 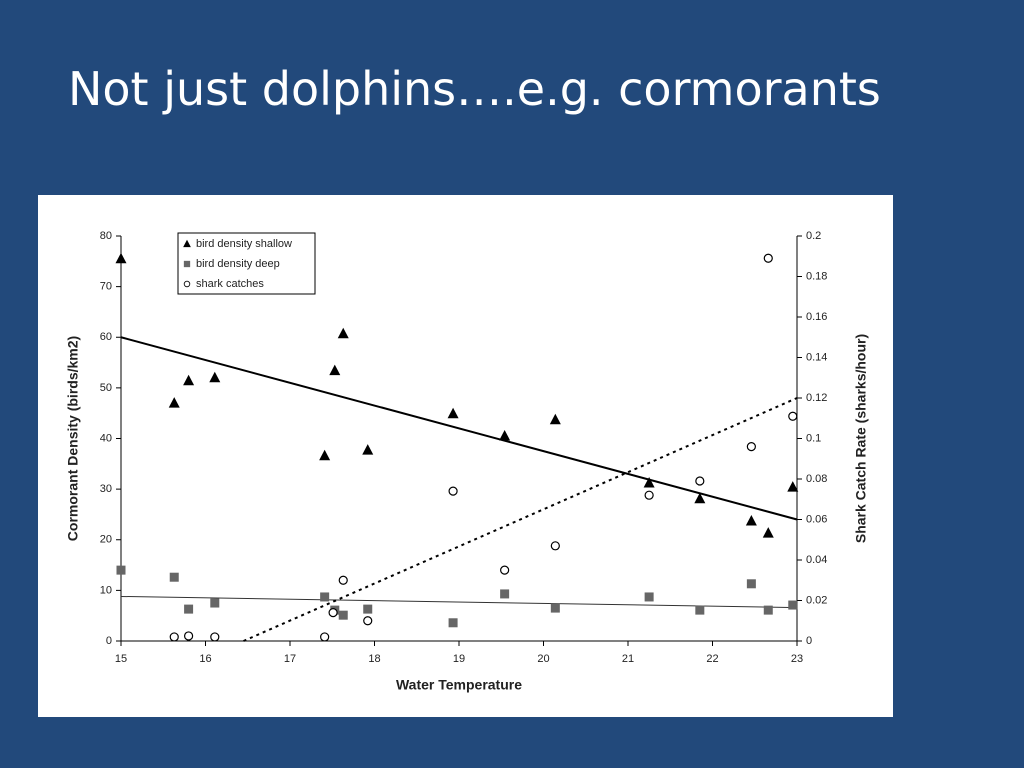 What do you see at coordinates (816, 600) in the screenshot?
I see `y2-tick-label: 0.02` at bounding box center [816, 600].